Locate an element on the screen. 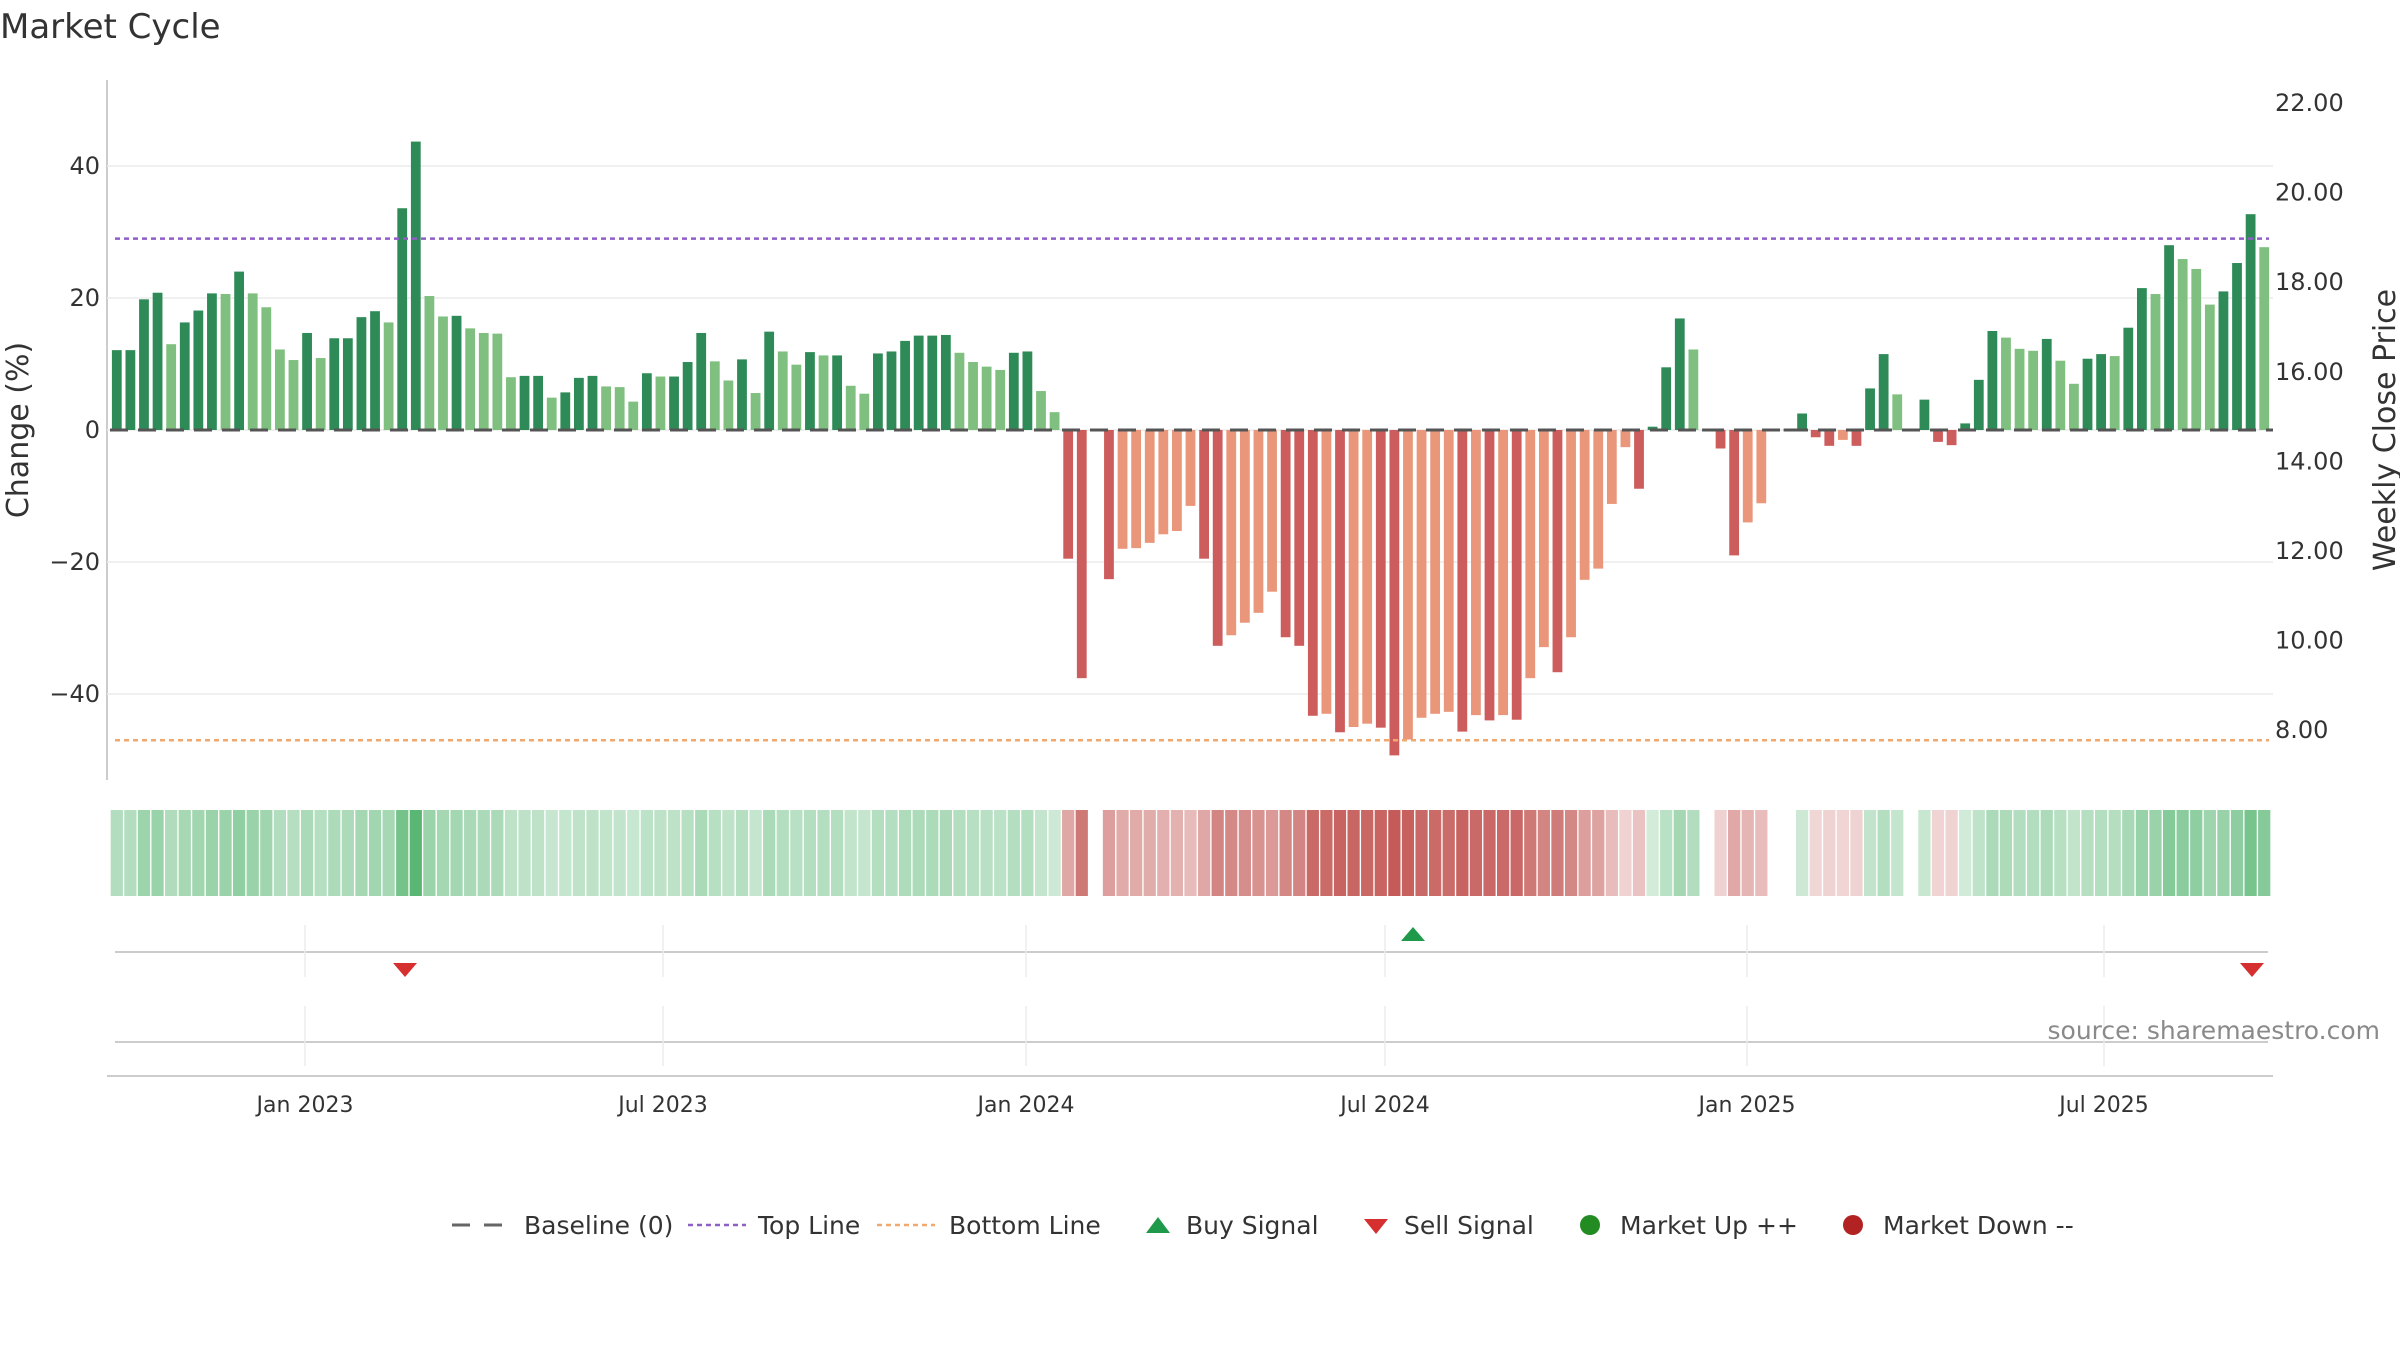  y2-tick-label: 14.00 is located at coordinates (2309, 461).